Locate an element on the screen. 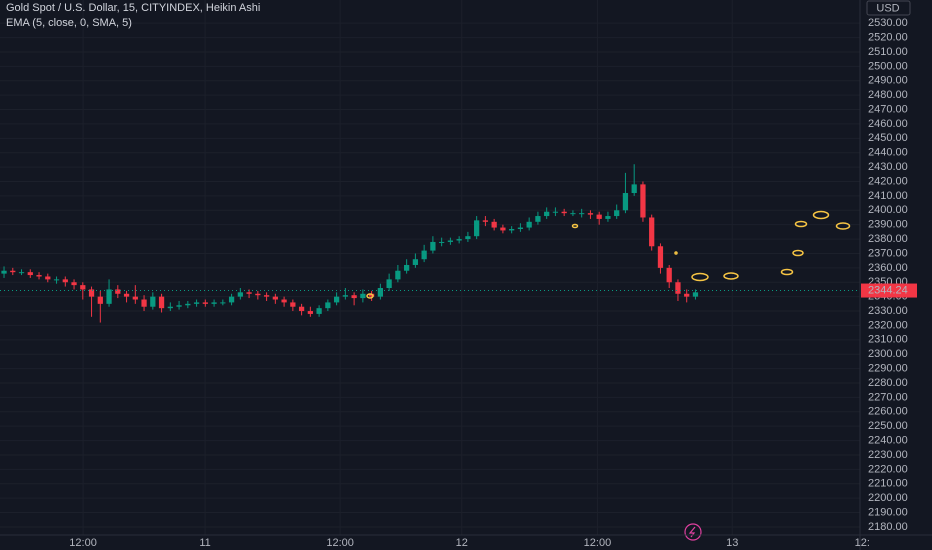 Image resolution: width=932 pixels, height=550 pixels. y-tick-label: 2470.00 is located at coordinates (888, 109).